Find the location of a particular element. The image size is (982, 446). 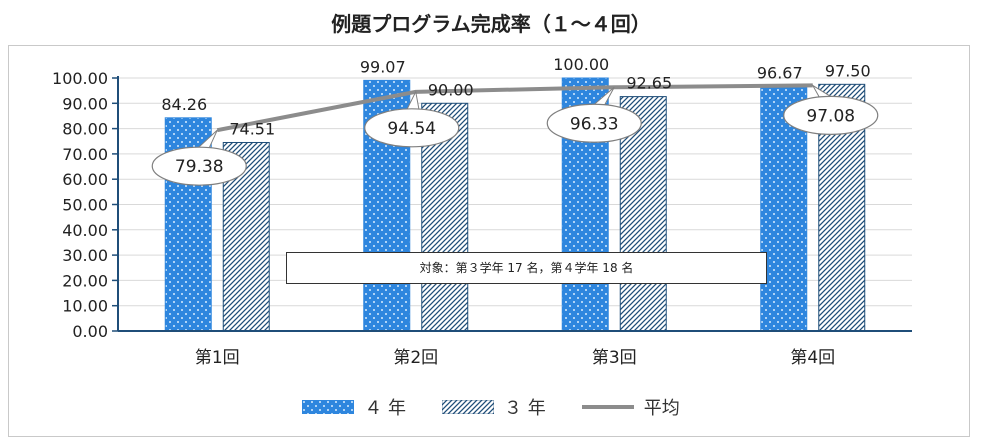

legend: ４ 年 ３ 年 平均 is located at coordinates (491, 407).